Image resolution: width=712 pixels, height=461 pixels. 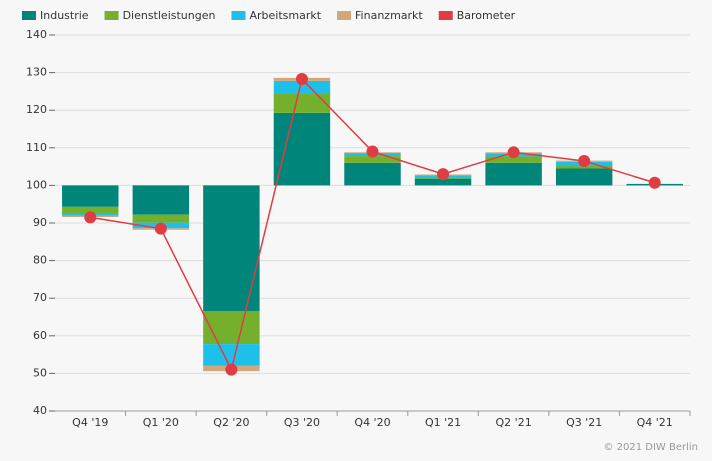 I want to click on x-tick-label: Q4 '20, so click(x=372, y=422).